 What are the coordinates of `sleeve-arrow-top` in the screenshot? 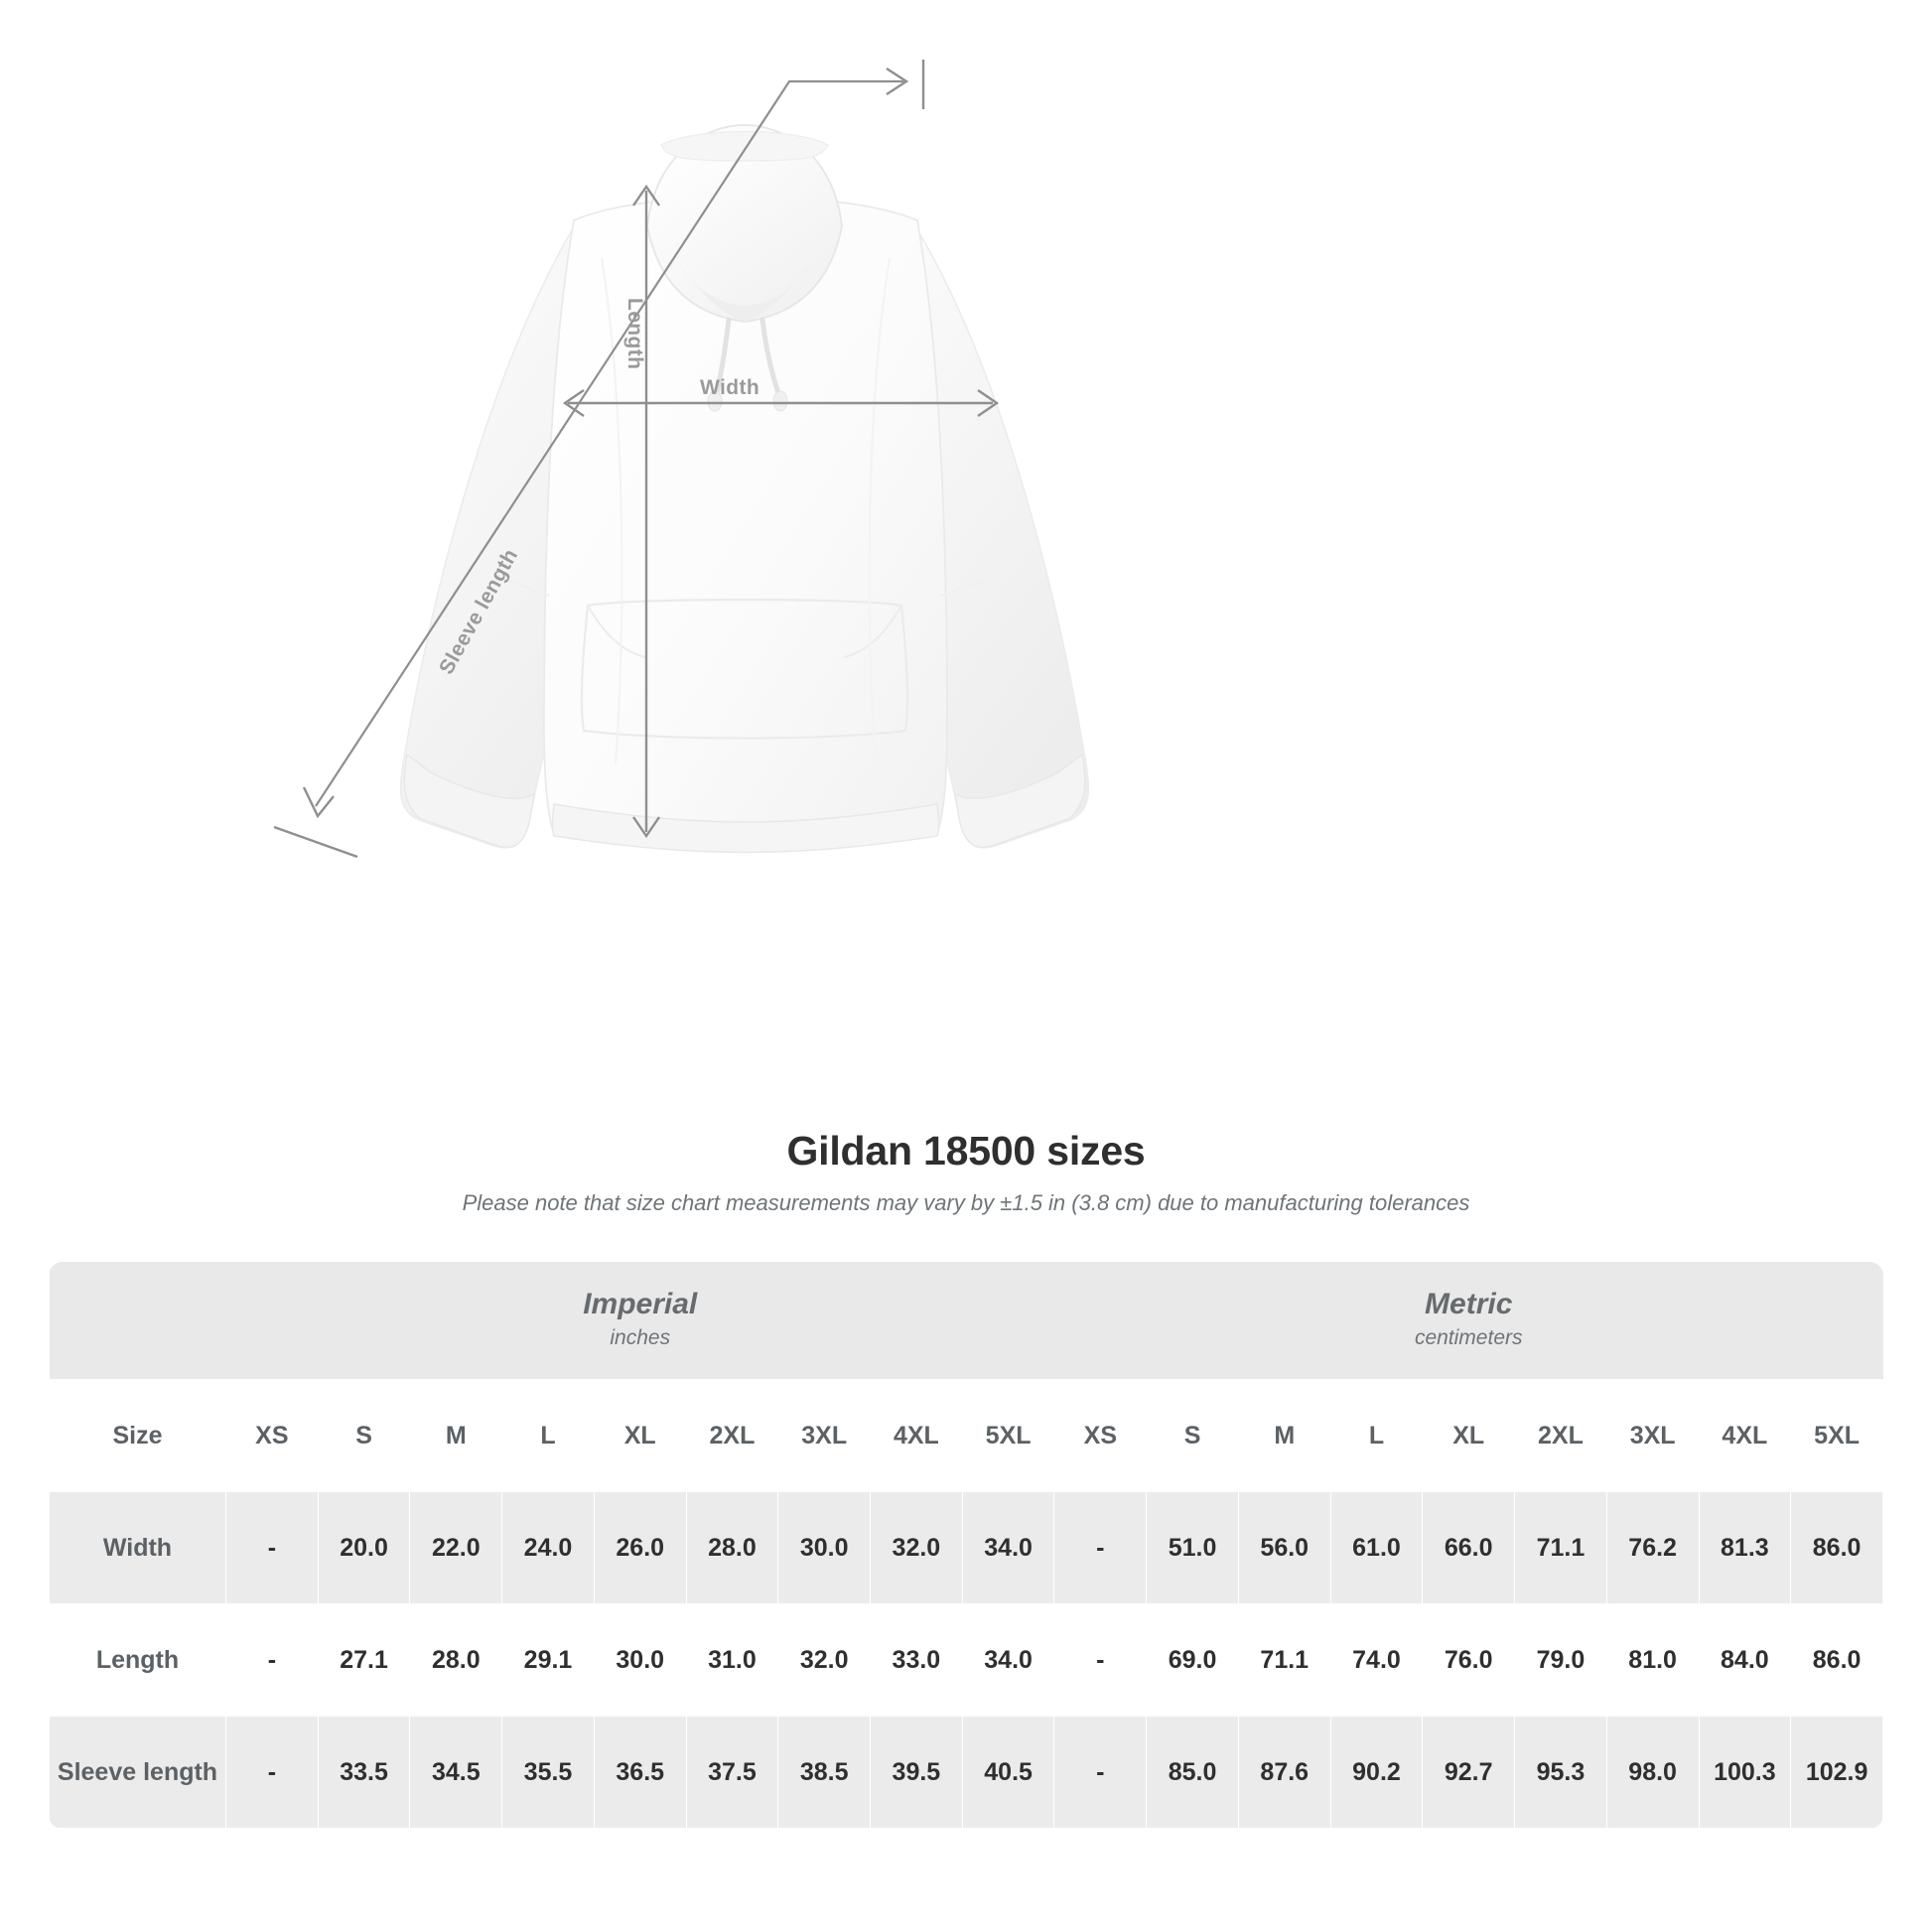 It's located at (898, 82).